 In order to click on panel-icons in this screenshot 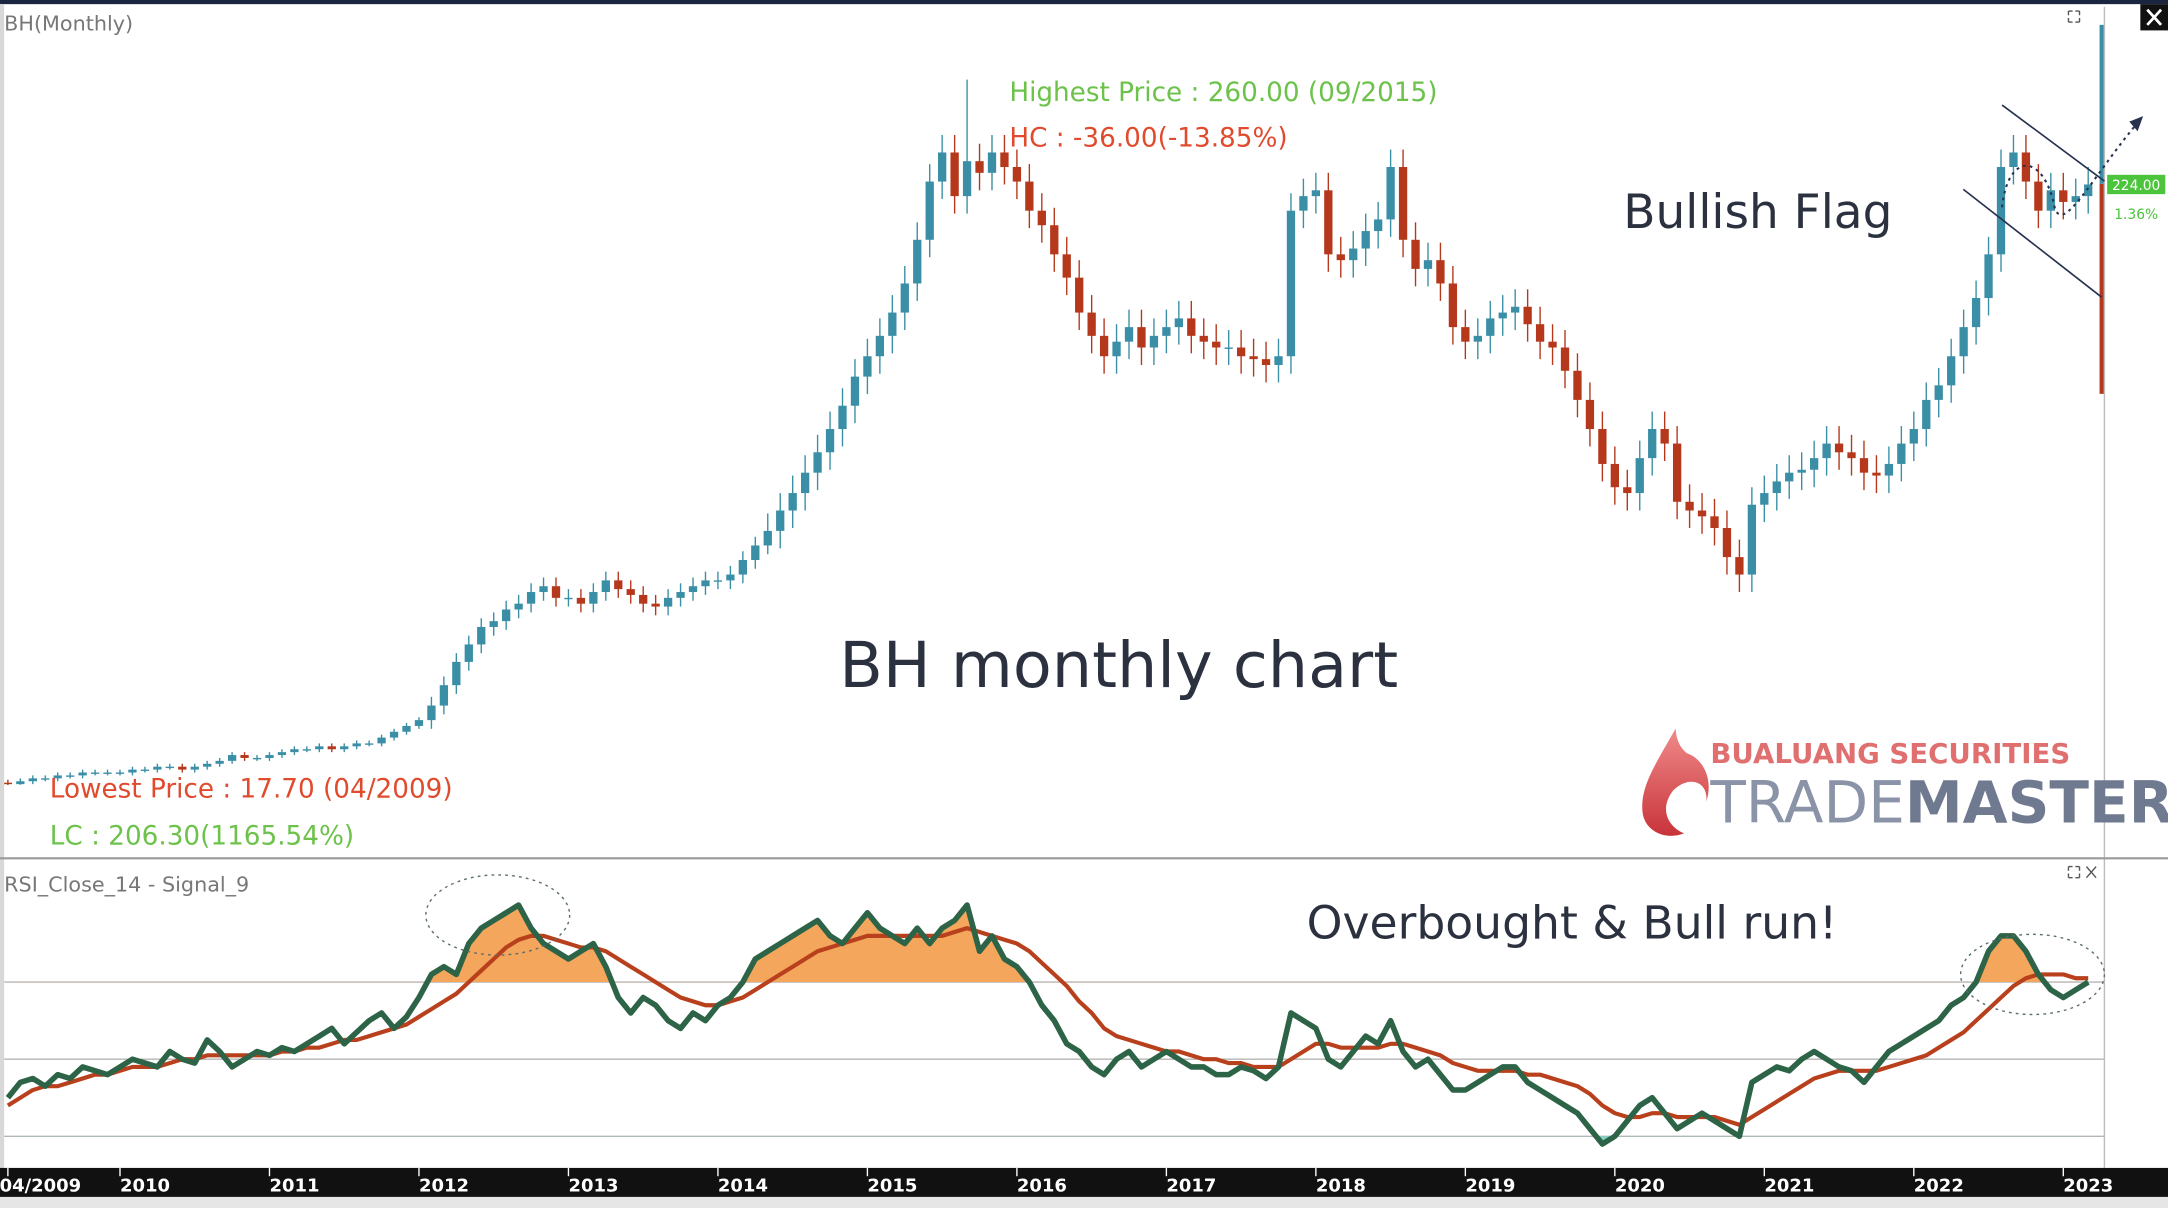, I will do `click(2082, 872)`.